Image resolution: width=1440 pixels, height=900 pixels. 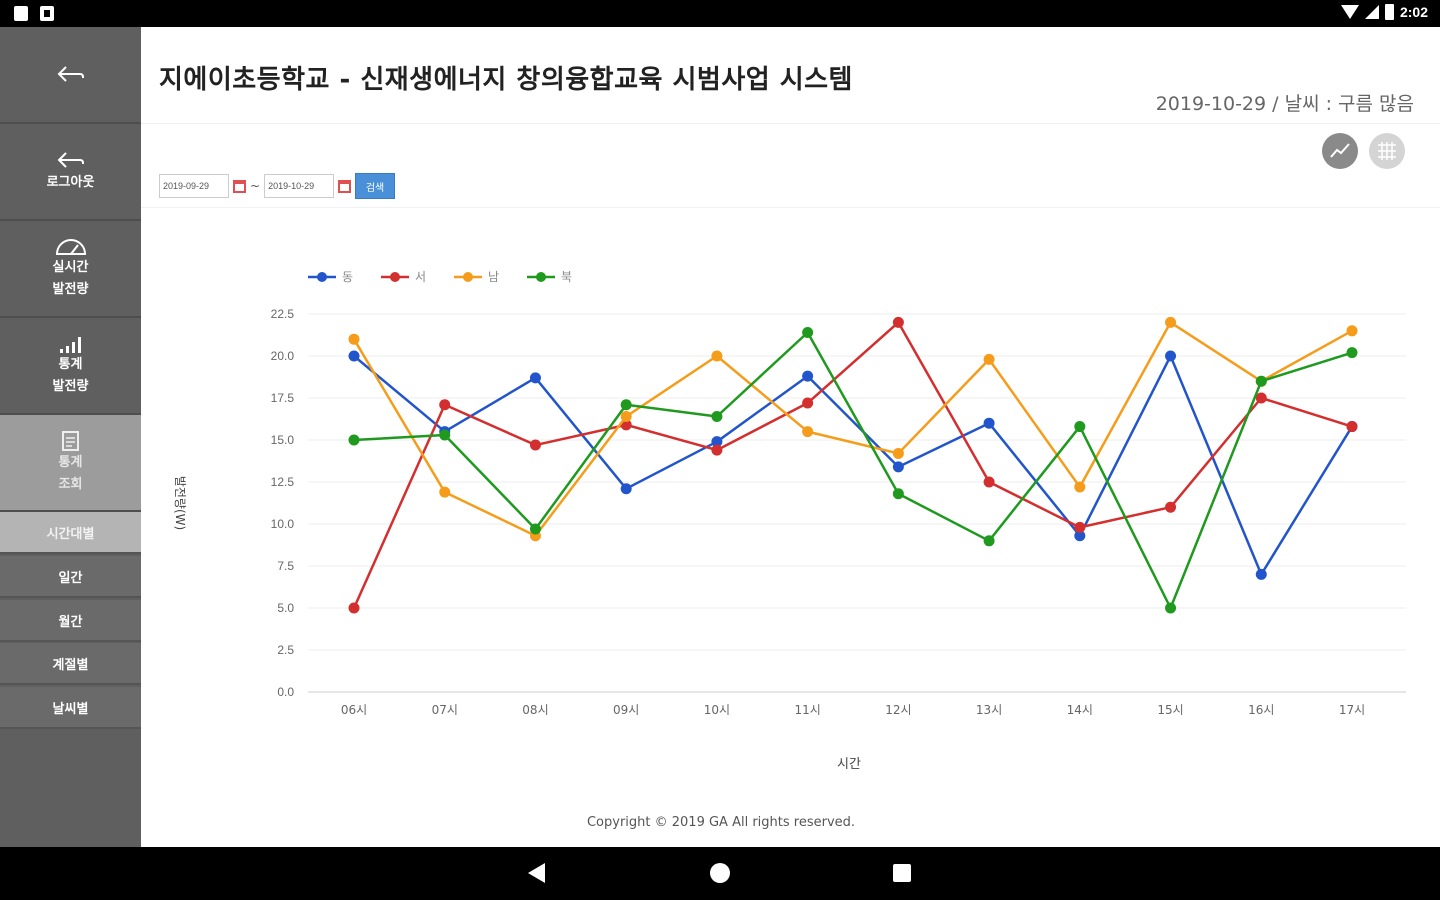 I want to click on y-tick-label: 2.5, so click(x=285, y=650).